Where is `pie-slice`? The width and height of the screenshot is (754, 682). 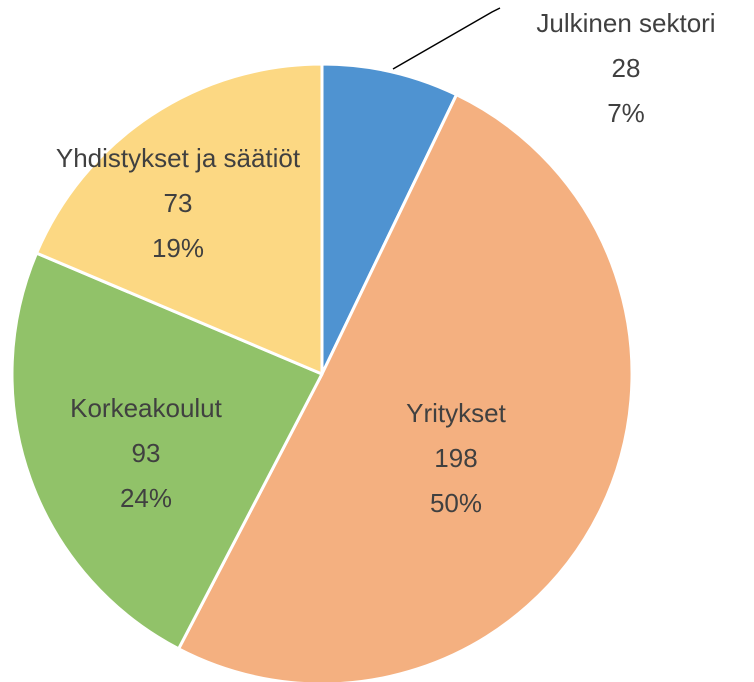 pie-slice is located at coordinates (389, 219).